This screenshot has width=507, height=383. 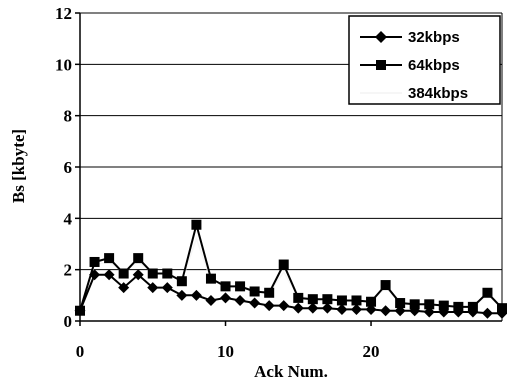 I want to click on legend-item-32kbps: 32kbps, so click(x=410, y=37).